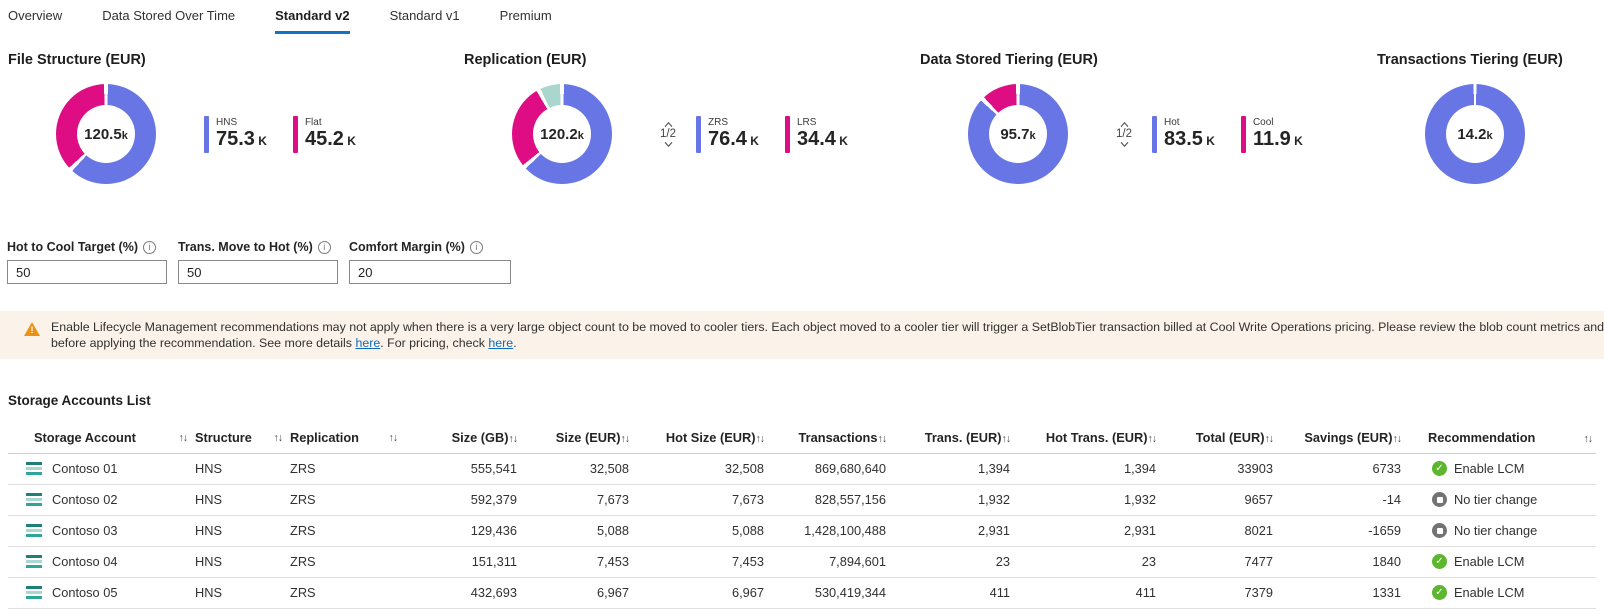 Image resolution: width=1604 pixels, height=615 pixels. I want to click on column-header-transactions: Transactions↑↓, so click(829, 438).